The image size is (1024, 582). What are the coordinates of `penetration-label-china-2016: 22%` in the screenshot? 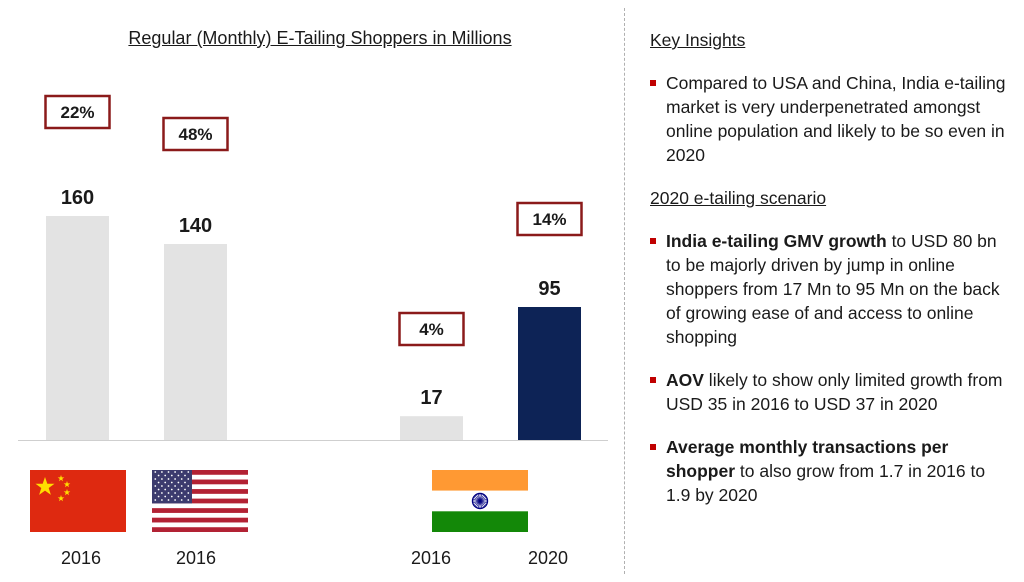 It's located at (77, 112).